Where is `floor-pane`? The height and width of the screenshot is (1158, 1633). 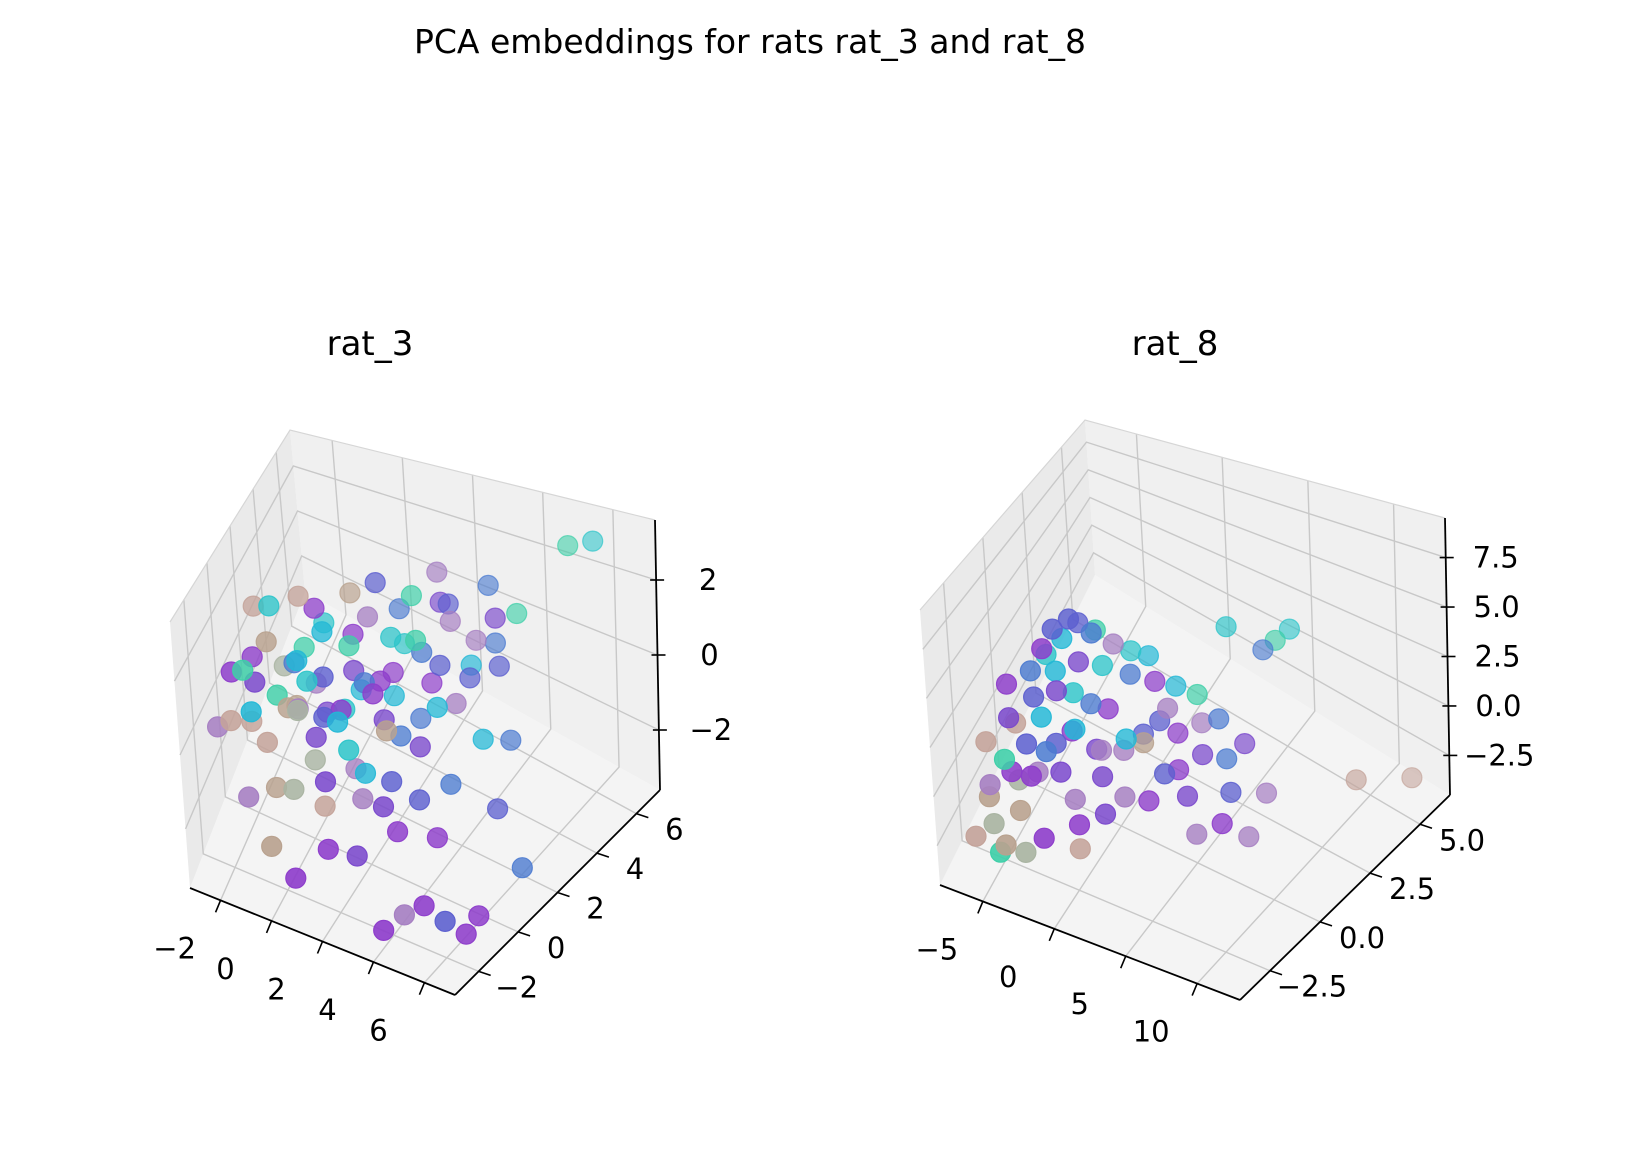 floor-pane is located at coordinates (1195, 787).